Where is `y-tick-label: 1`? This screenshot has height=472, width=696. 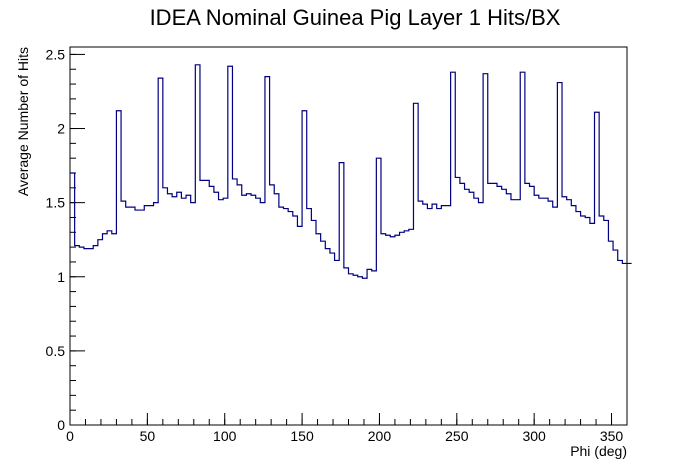 y-tick-label: 1 is located at coordinates (61, 277).